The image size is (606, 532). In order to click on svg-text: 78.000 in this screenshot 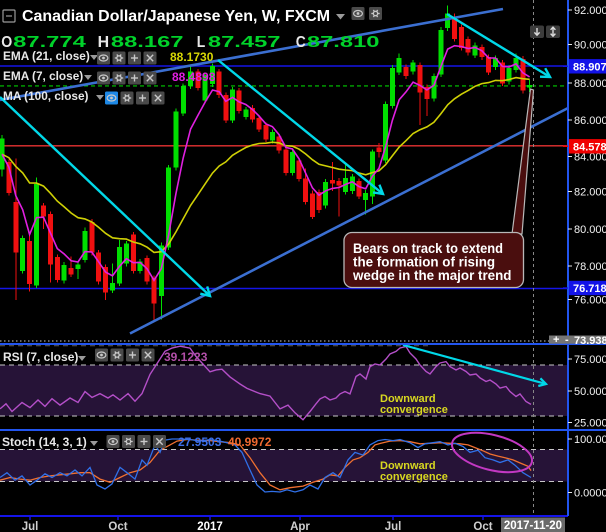, I will do `click(590, 267)`.